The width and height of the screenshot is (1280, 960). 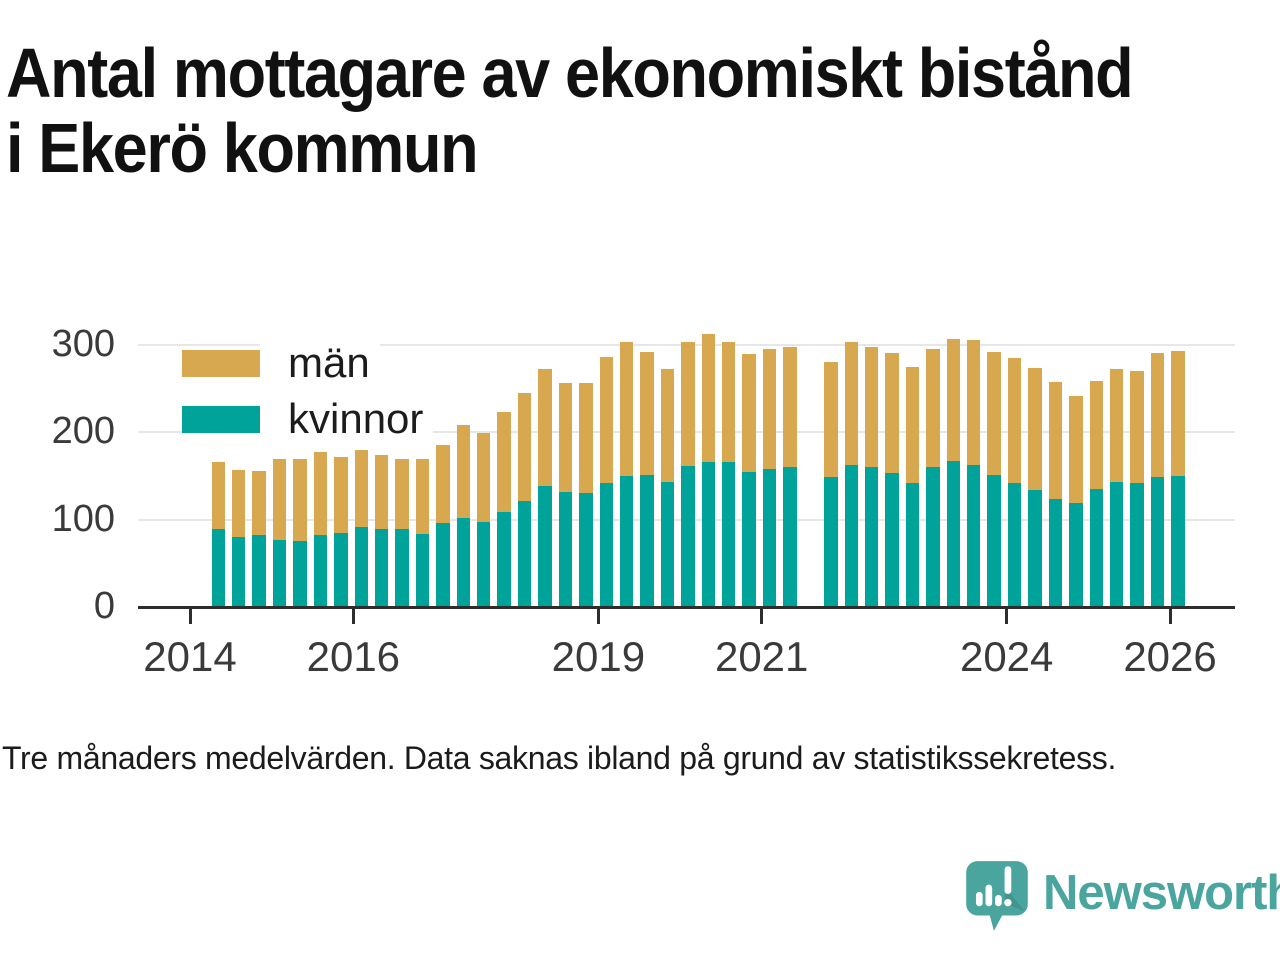 I want to click on bar-2015-Q4, so click(x=341, y=531).